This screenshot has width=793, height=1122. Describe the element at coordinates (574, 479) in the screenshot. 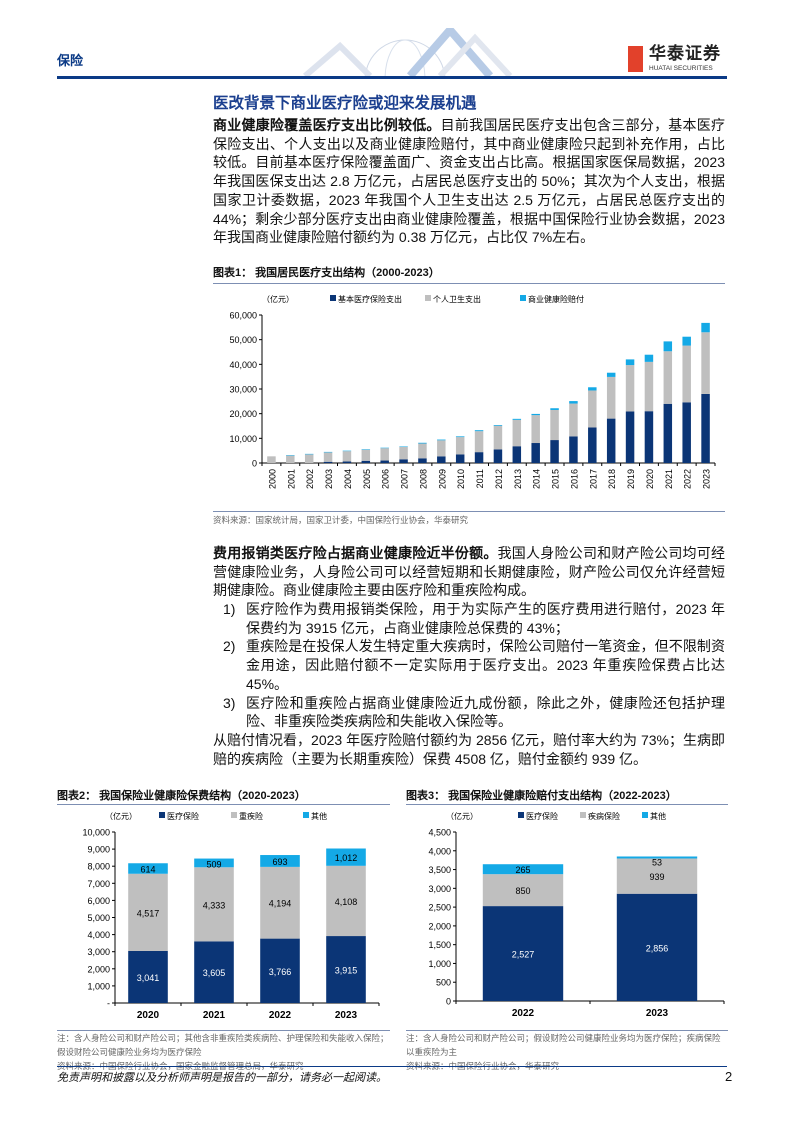

I see `x-tick-label: 2016` at that location.